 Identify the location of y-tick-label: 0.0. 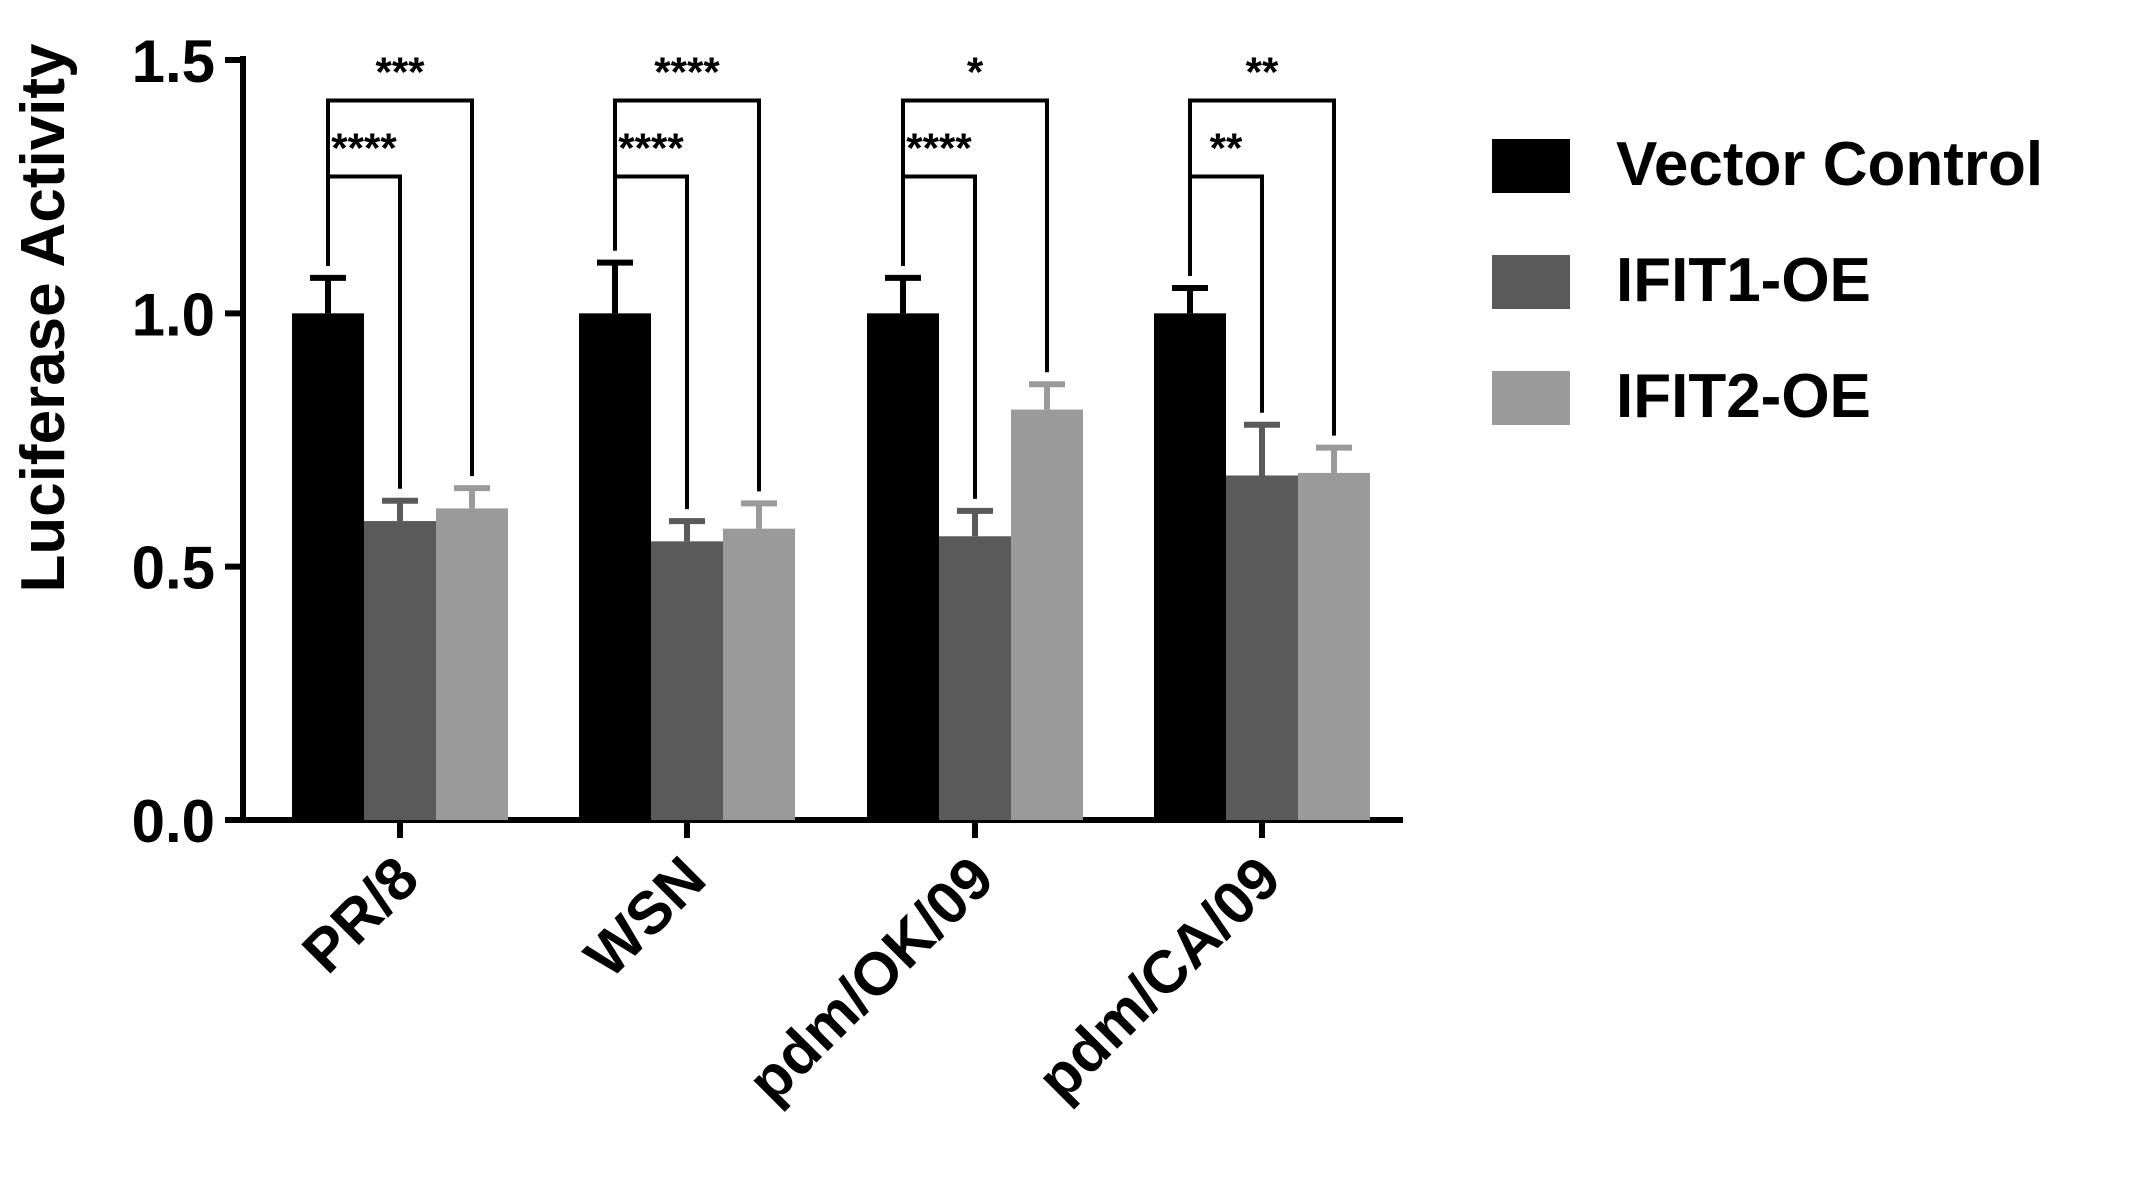
(173, 821).